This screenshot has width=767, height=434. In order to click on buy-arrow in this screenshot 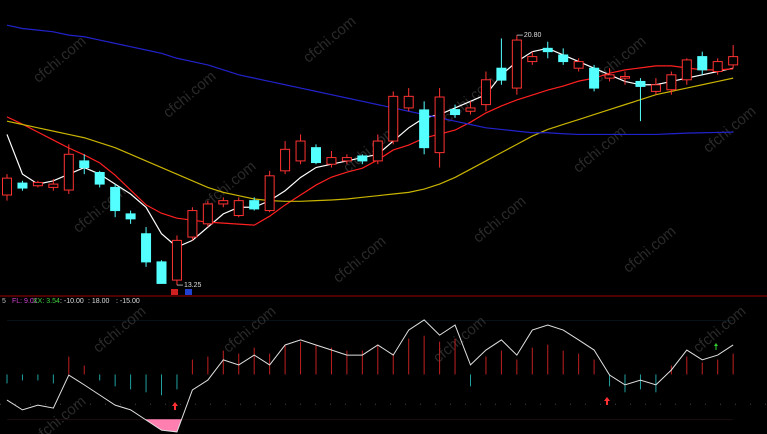, I will do `click(607, 401)`.